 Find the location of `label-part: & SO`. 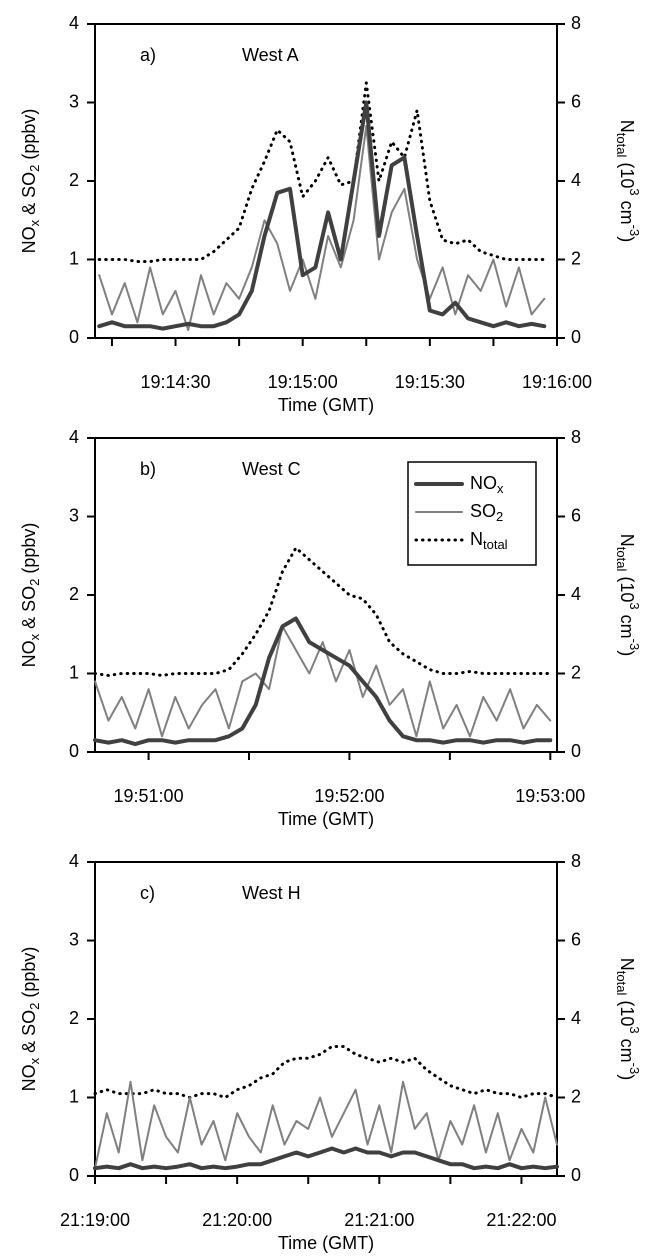

label-part: & SO is located at coordinates (29, 196).